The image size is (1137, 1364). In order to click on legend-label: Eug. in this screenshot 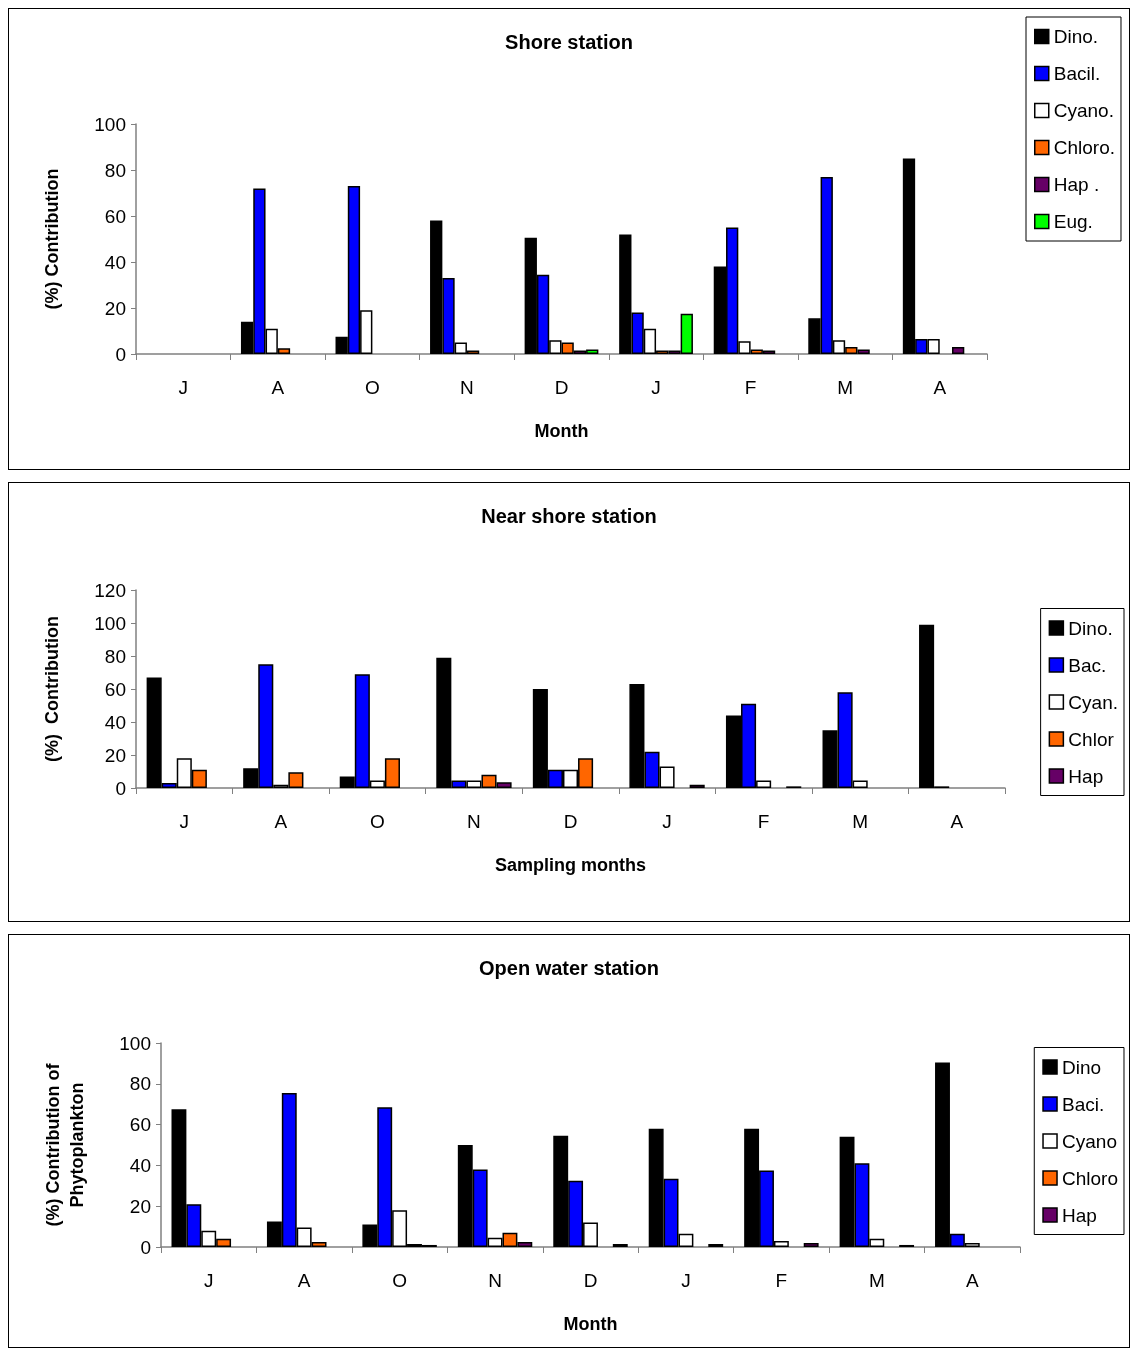, I will do `click(1073, 221)`.